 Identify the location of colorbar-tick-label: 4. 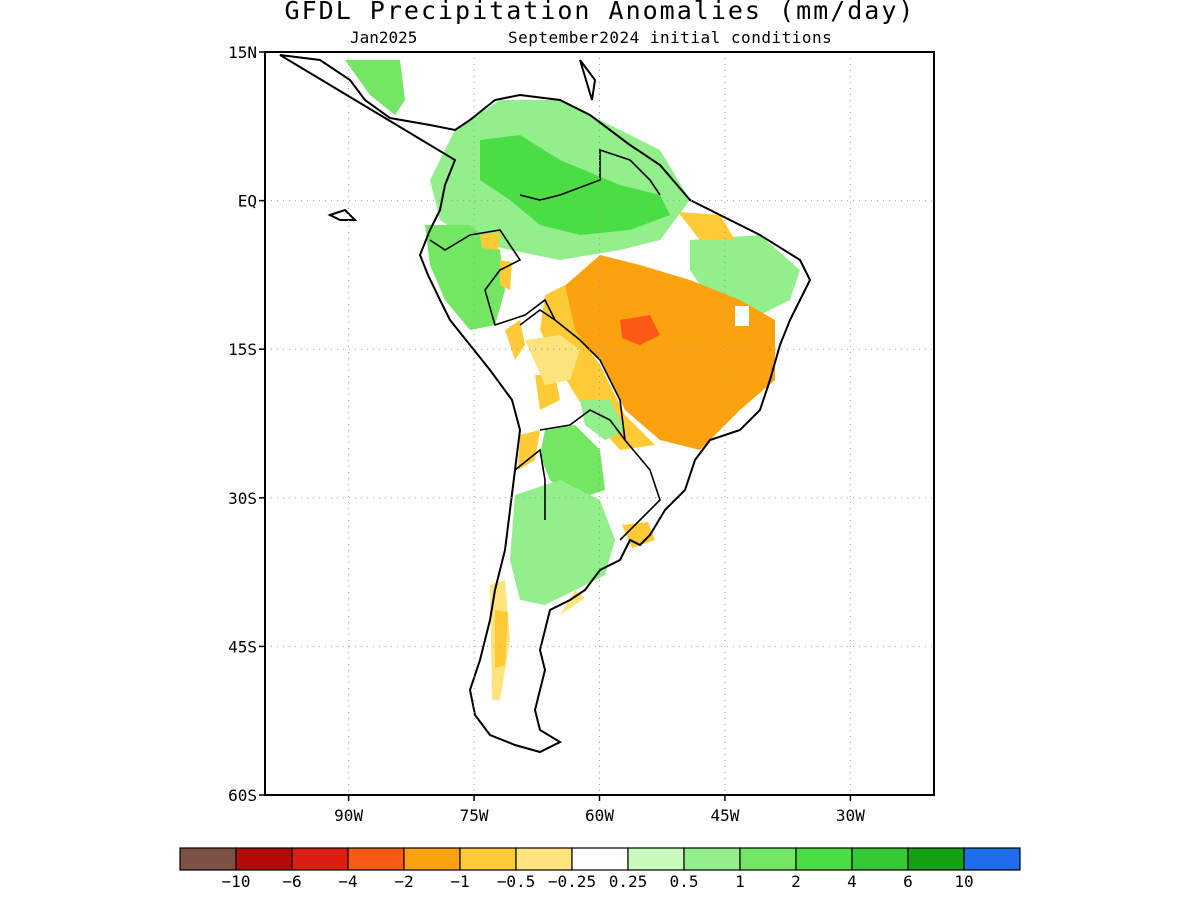
(852, 881).